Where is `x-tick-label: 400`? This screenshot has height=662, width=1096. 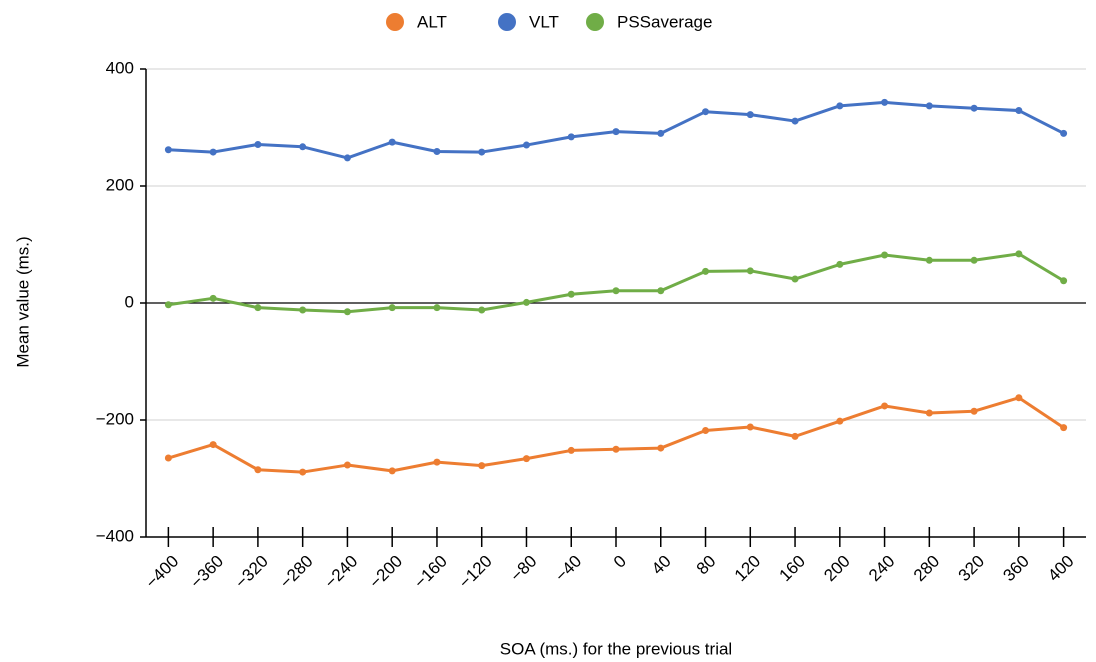
x-tick-label: 400 is located at coordinates (1060, 568).